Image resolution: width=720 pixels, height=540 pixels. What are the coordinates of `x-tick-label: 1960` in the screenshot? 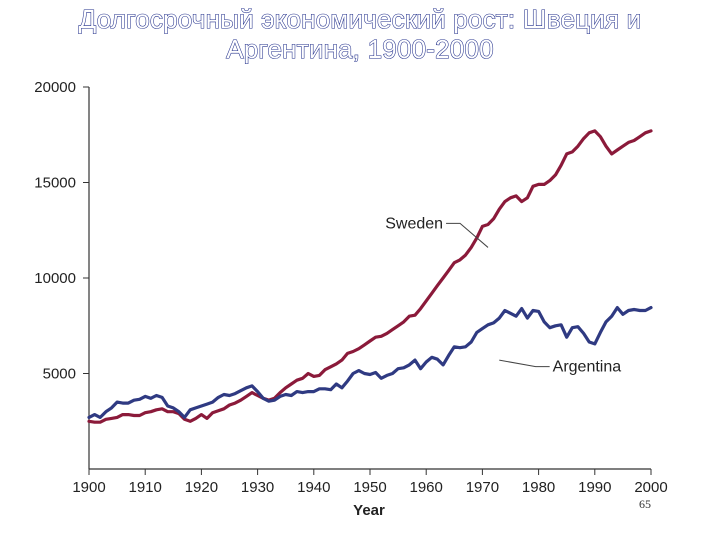 It's located at (426, 487).